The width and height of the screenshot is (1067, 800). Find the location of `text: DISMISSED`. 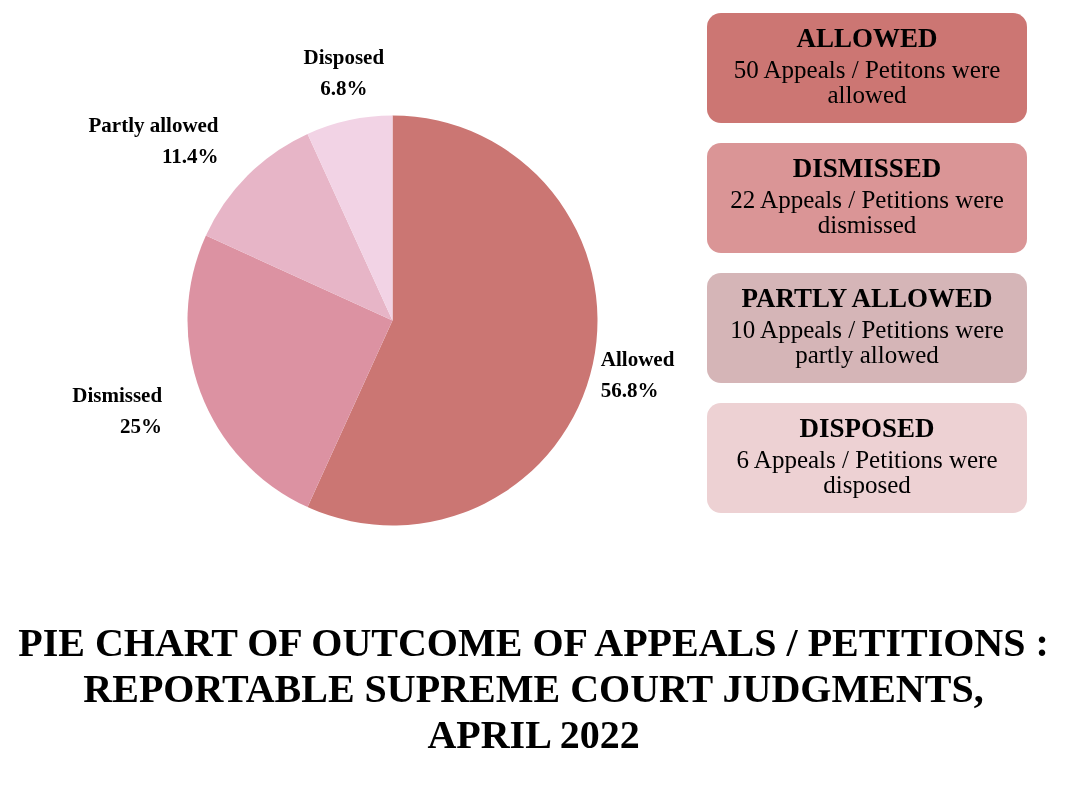

text: DISMISSED is located at coordinates (867, 168).